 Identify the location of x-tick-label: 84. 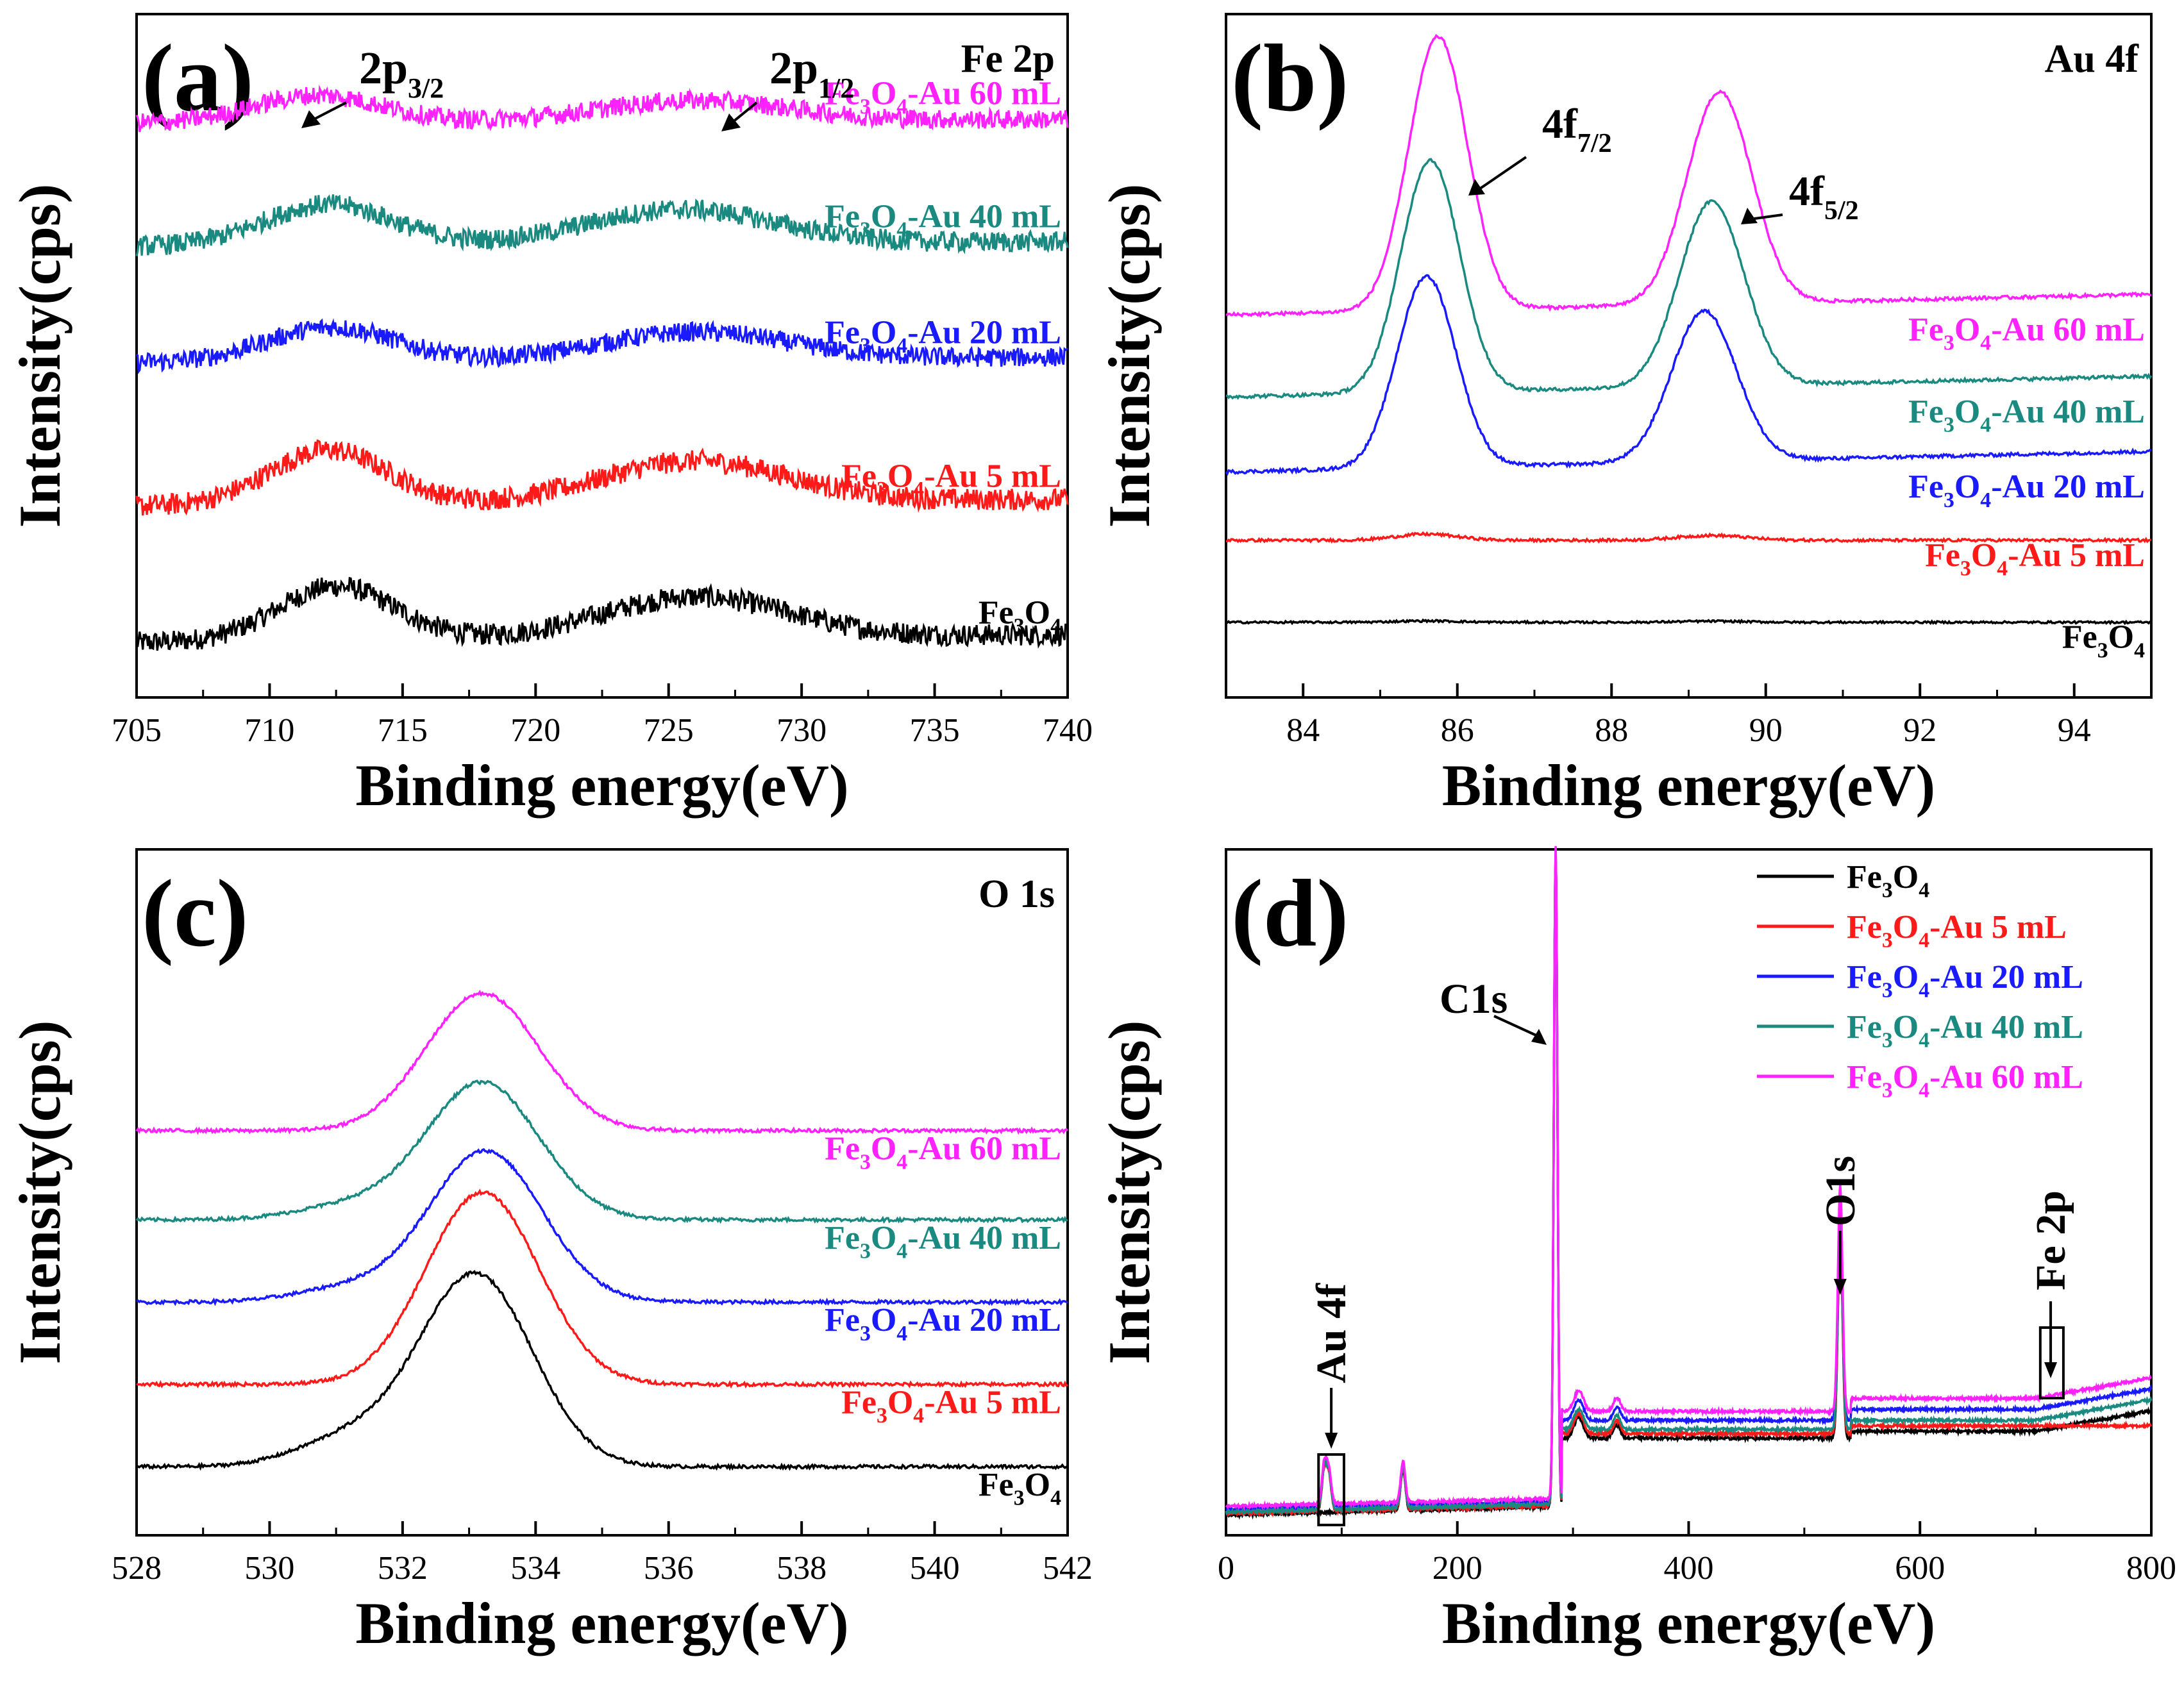
(1303, 731).